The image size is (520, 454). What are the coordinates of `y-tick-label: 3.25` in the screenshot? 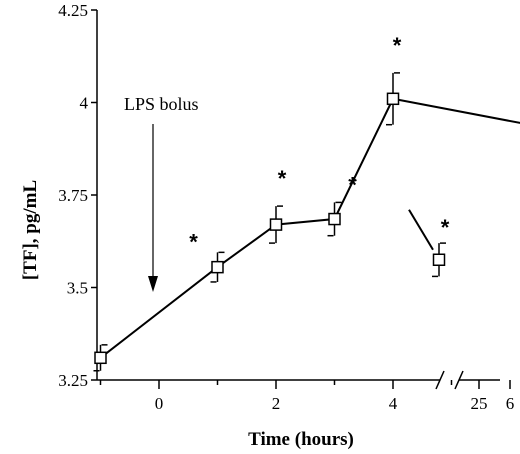 It's located at (73, 380).